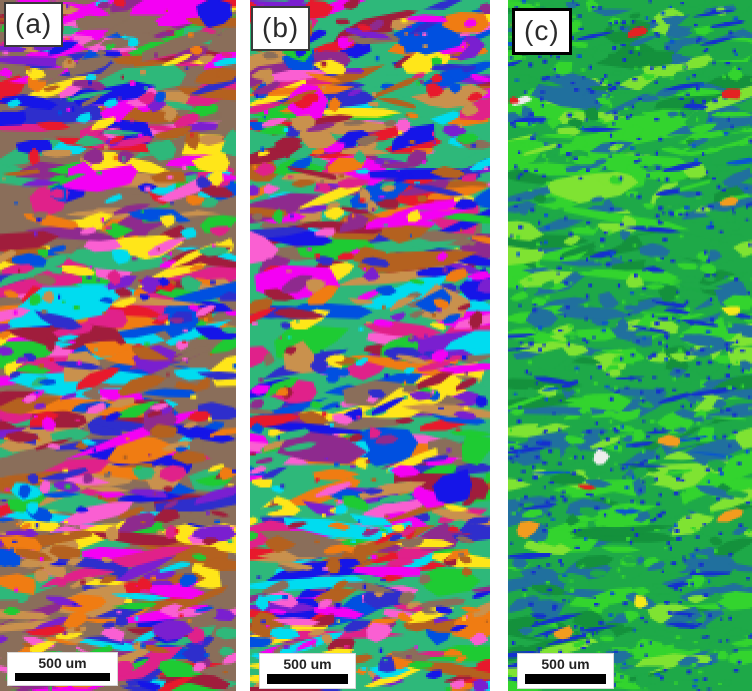 Image resolution: width=752 pixels, height=691 pixels. Describe the element at coordinates (565, 679) in the screenshot. I see `scalebar-c-line` at that location.